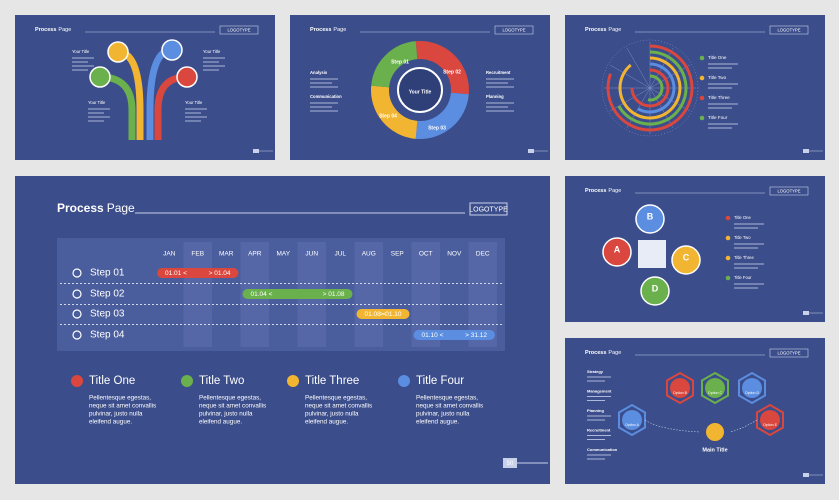 The image size is (839, 500). Describe the element at coordinates (112, 381) in the screenshot. I see `legend-title: Title One` at that location.